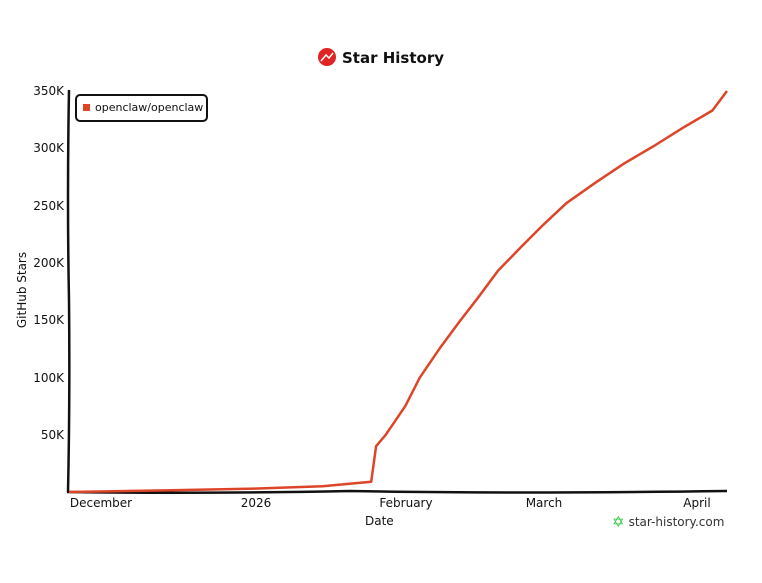 Image resolution: width=762 pixels, height=583 pixels. I want to click on star-icon: ✡, so click(618, 522).